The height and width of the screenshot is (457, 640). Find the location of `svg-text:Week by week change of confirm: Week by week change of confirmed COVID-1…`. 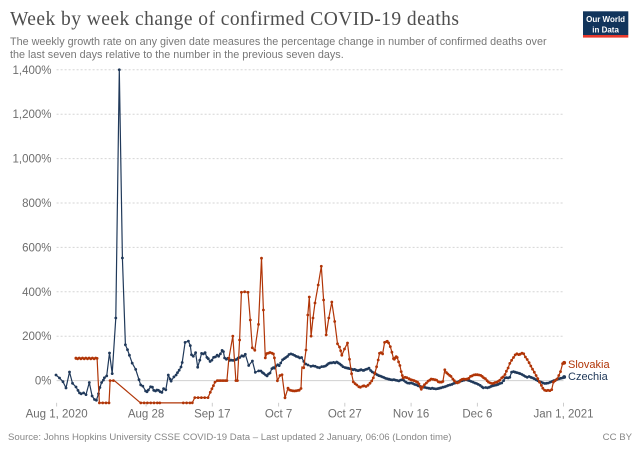

svg-text:Week by week change of confirm: Week by week change of confirmed COVID-1… is located at coordinates (234, 19).